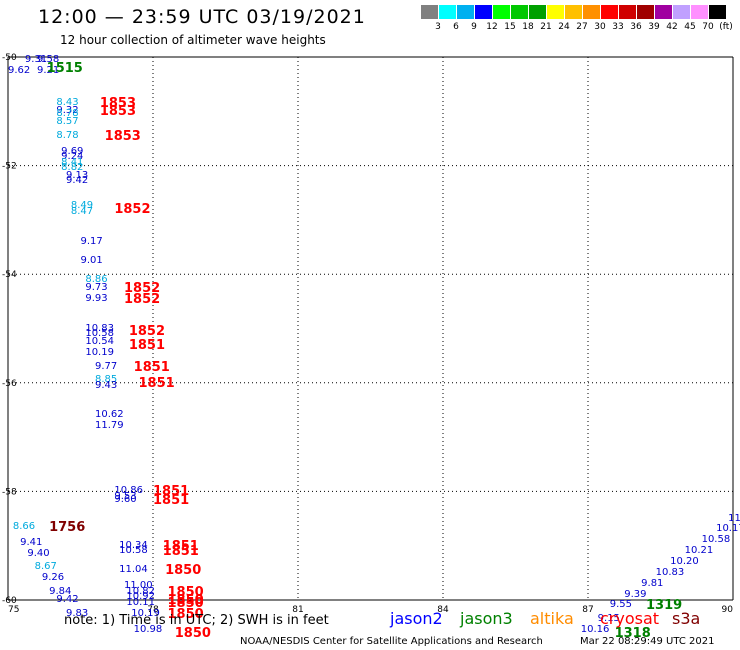  I want to click on wave-height-label: 9.77, so click(106, 366).